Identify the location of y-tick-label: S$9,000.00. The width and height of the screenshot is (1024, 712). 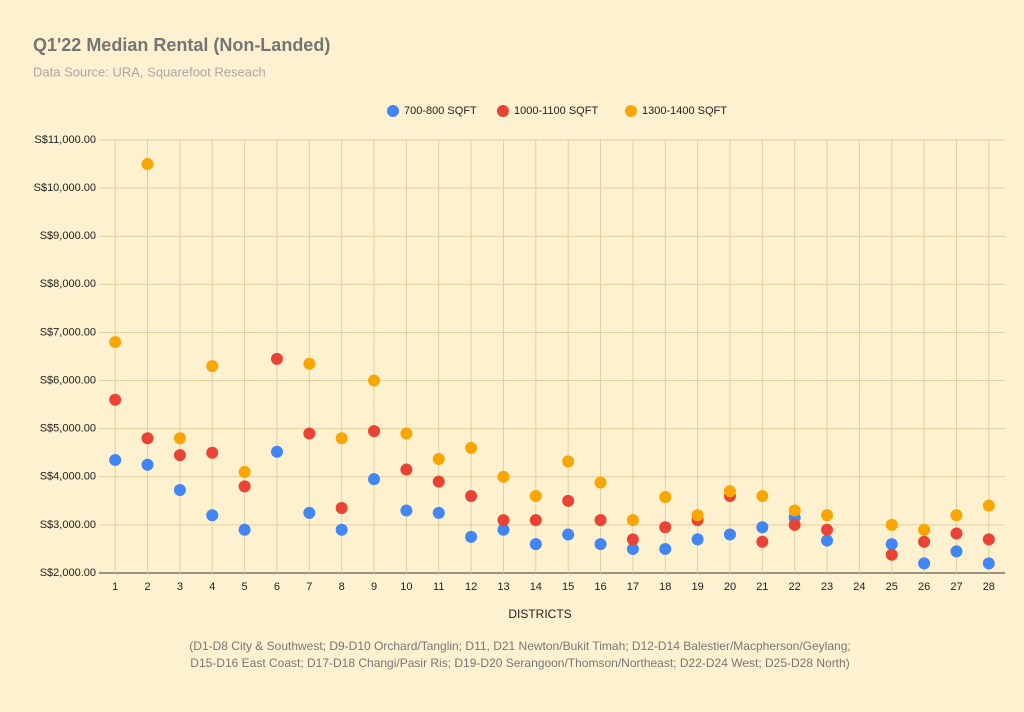
(68, 236).